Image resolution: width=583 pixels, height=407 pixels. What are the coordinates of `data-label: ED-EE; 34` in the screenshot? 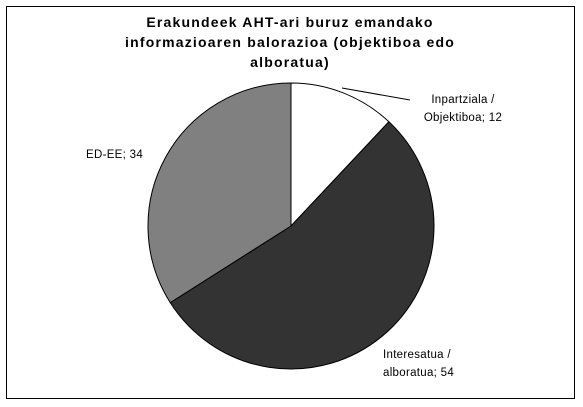 It's located at (115, 155).